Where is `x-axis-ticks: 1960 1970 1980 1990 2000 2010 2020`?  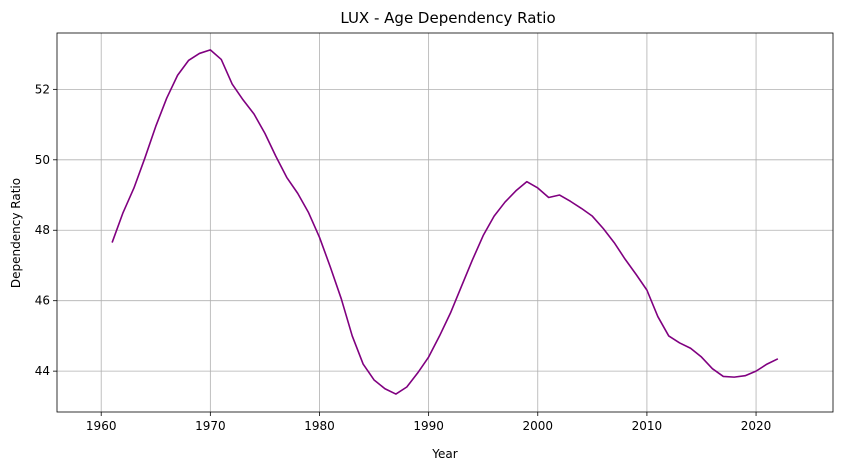
x-axis-ticks: 1960 1970 1980 1990 2000 2010 2020 is located at coordinates (428, 422).